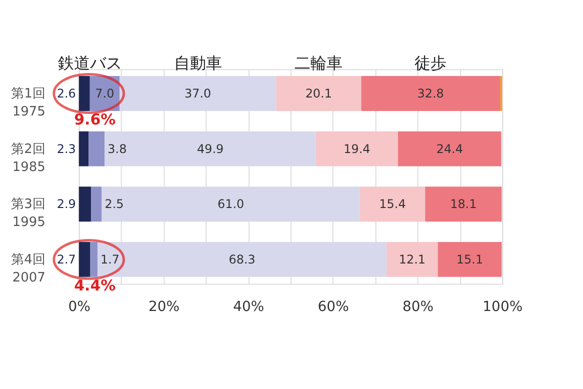 Image resolution: width=583 pixels, height=389 pixels. Describe the element at coordinates (104, 93) in the screenshot. I see `data-label: 7.0` at that location.